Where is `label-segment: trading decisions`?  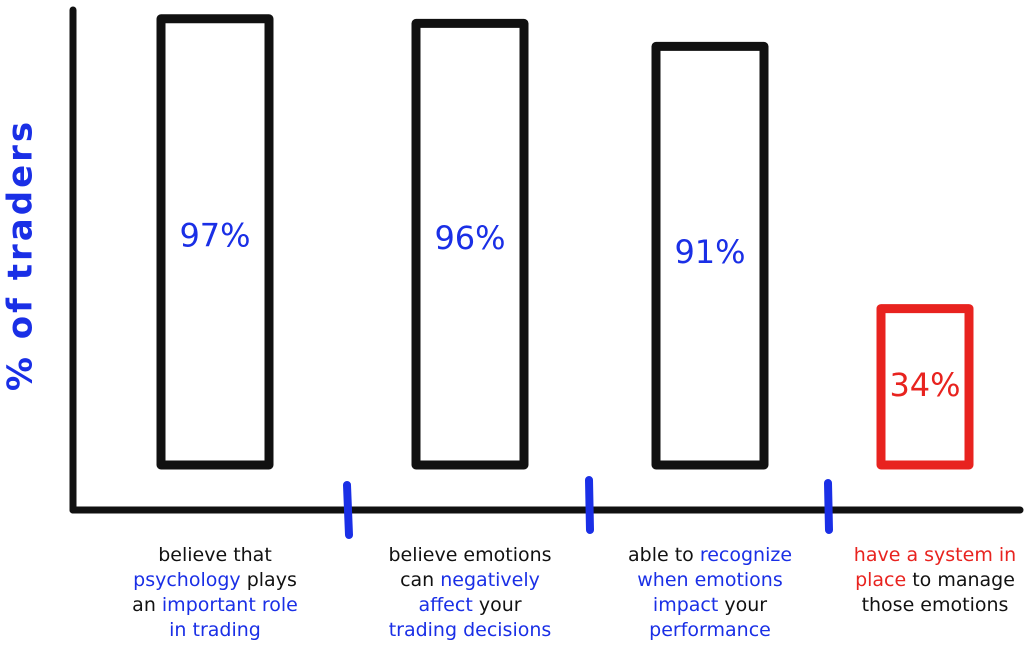 label-segment: trading decisions is located at coordinates (470, 630).